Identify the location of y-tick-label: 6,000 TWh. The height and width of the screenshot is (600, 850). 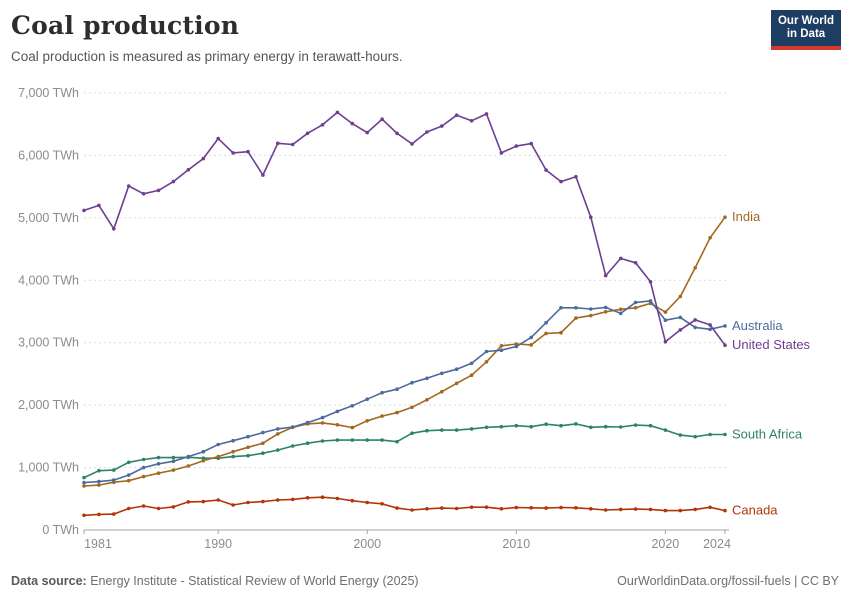
(48, 155).